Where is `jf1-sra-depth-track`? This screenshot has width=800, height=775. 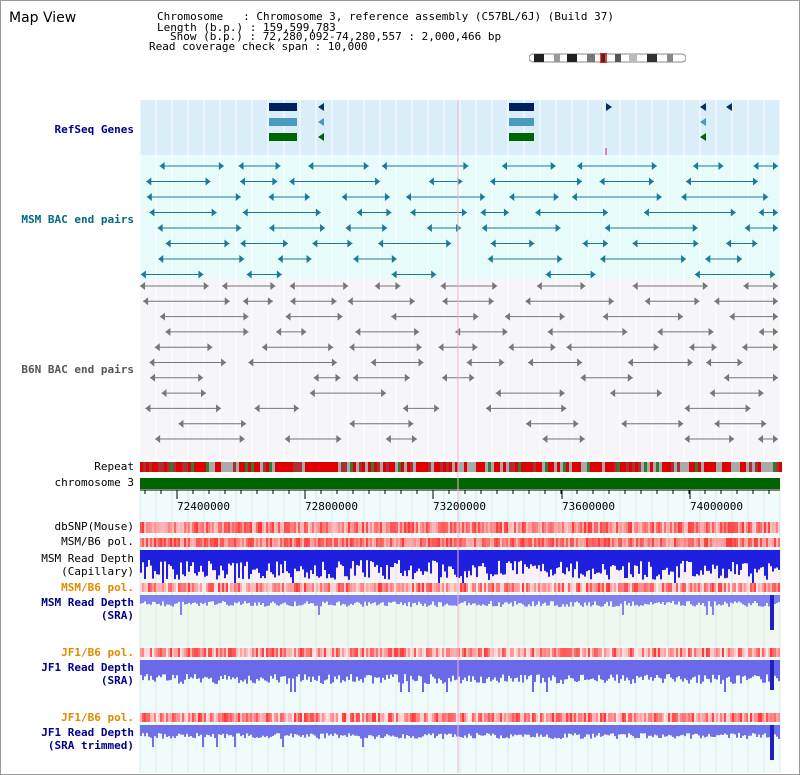 jf1-sra-depth-track is located at coordinates (460, 676).